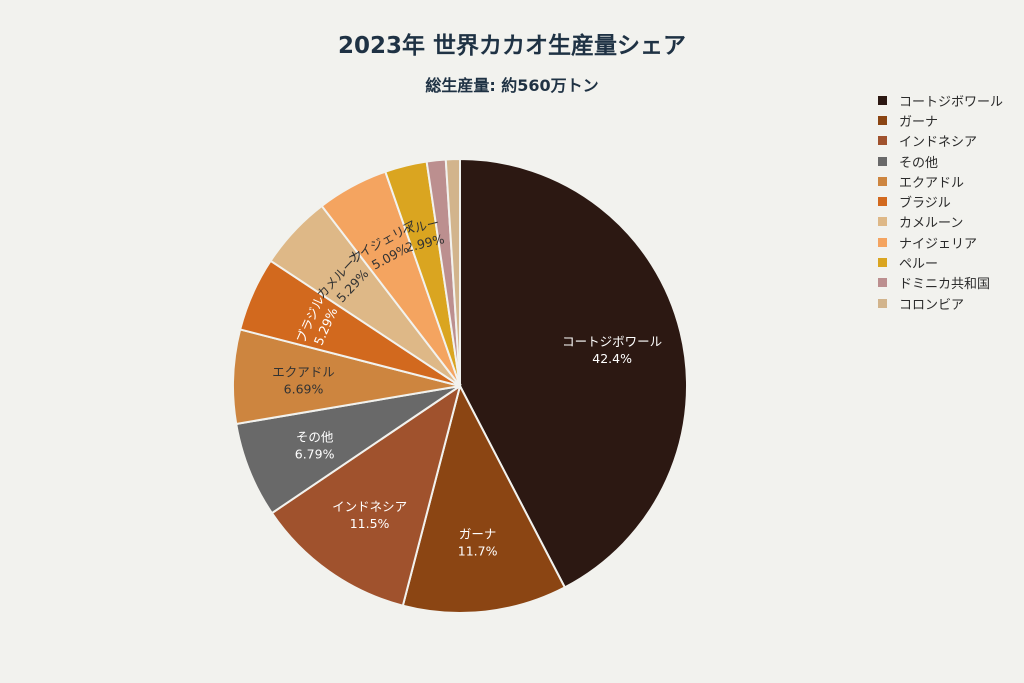  Describe the element at coordinates (512, 85) in the screenshot. I see `chart-subtitle: 総生産量: 約560万トン` at that location.